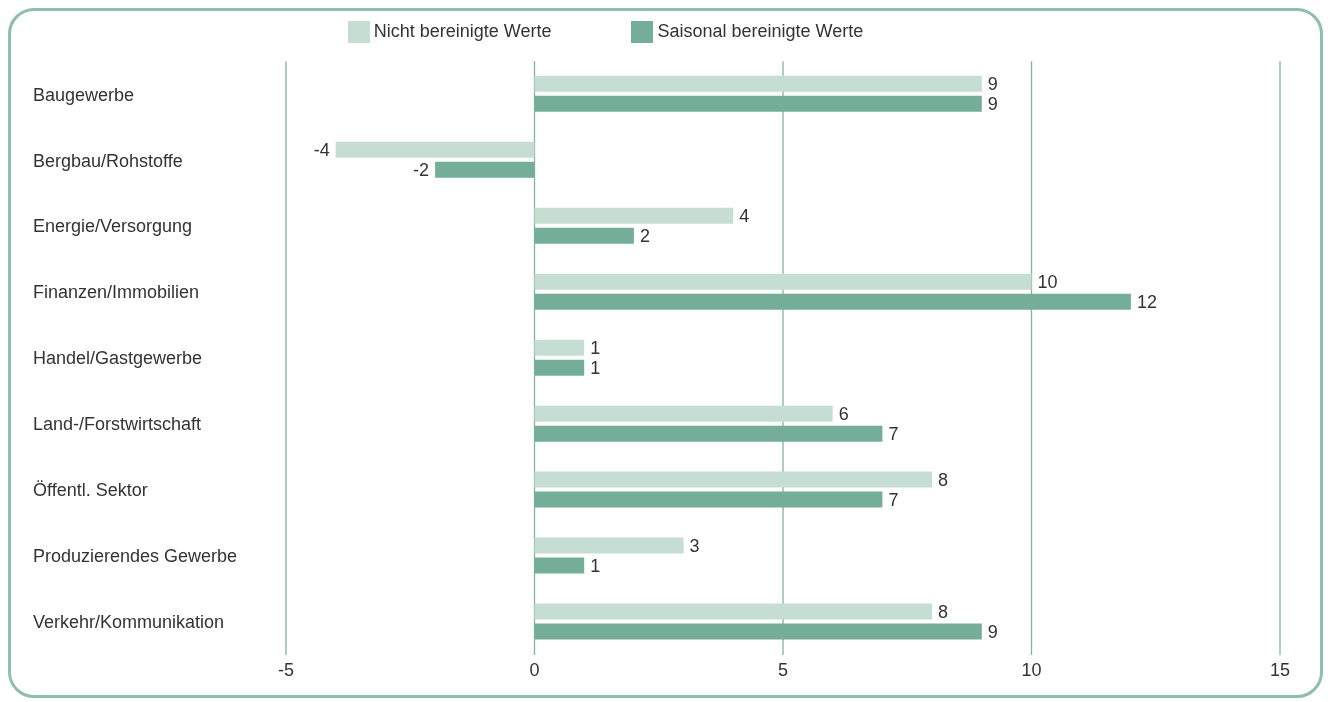  I want to click on y-tick-label: Handel/Gastgewerbe, so click(118, 358).